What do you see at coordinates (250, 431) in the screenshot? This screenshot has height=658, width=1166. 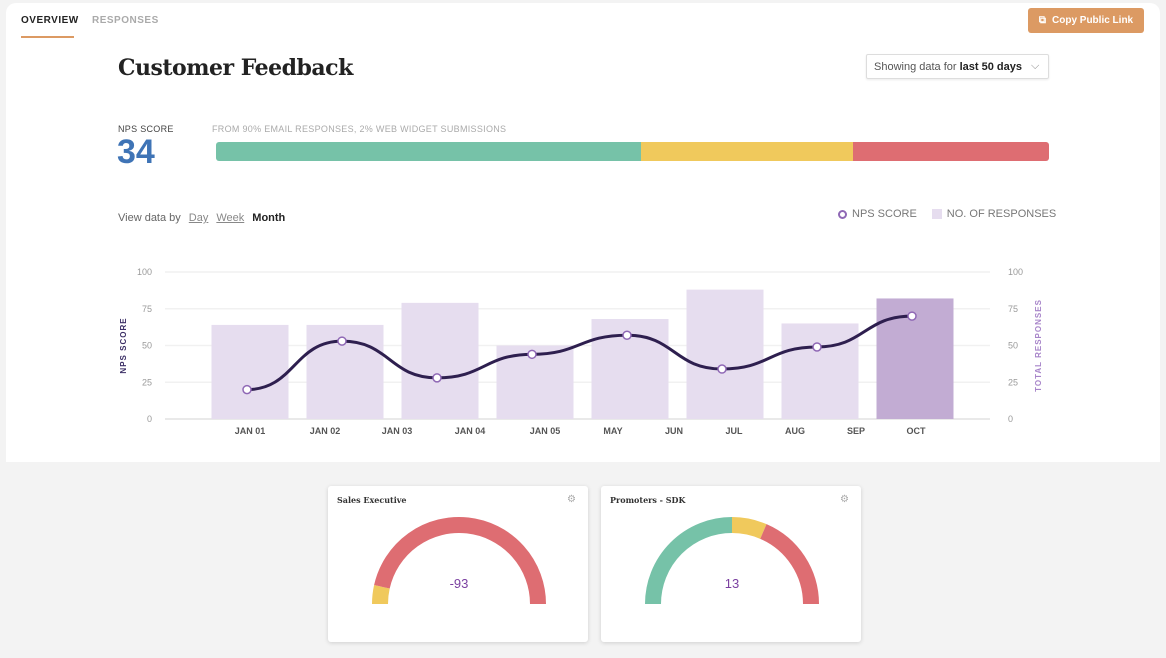 I see `x-tick-label: JAN 01` at bounding box center [250, 431].